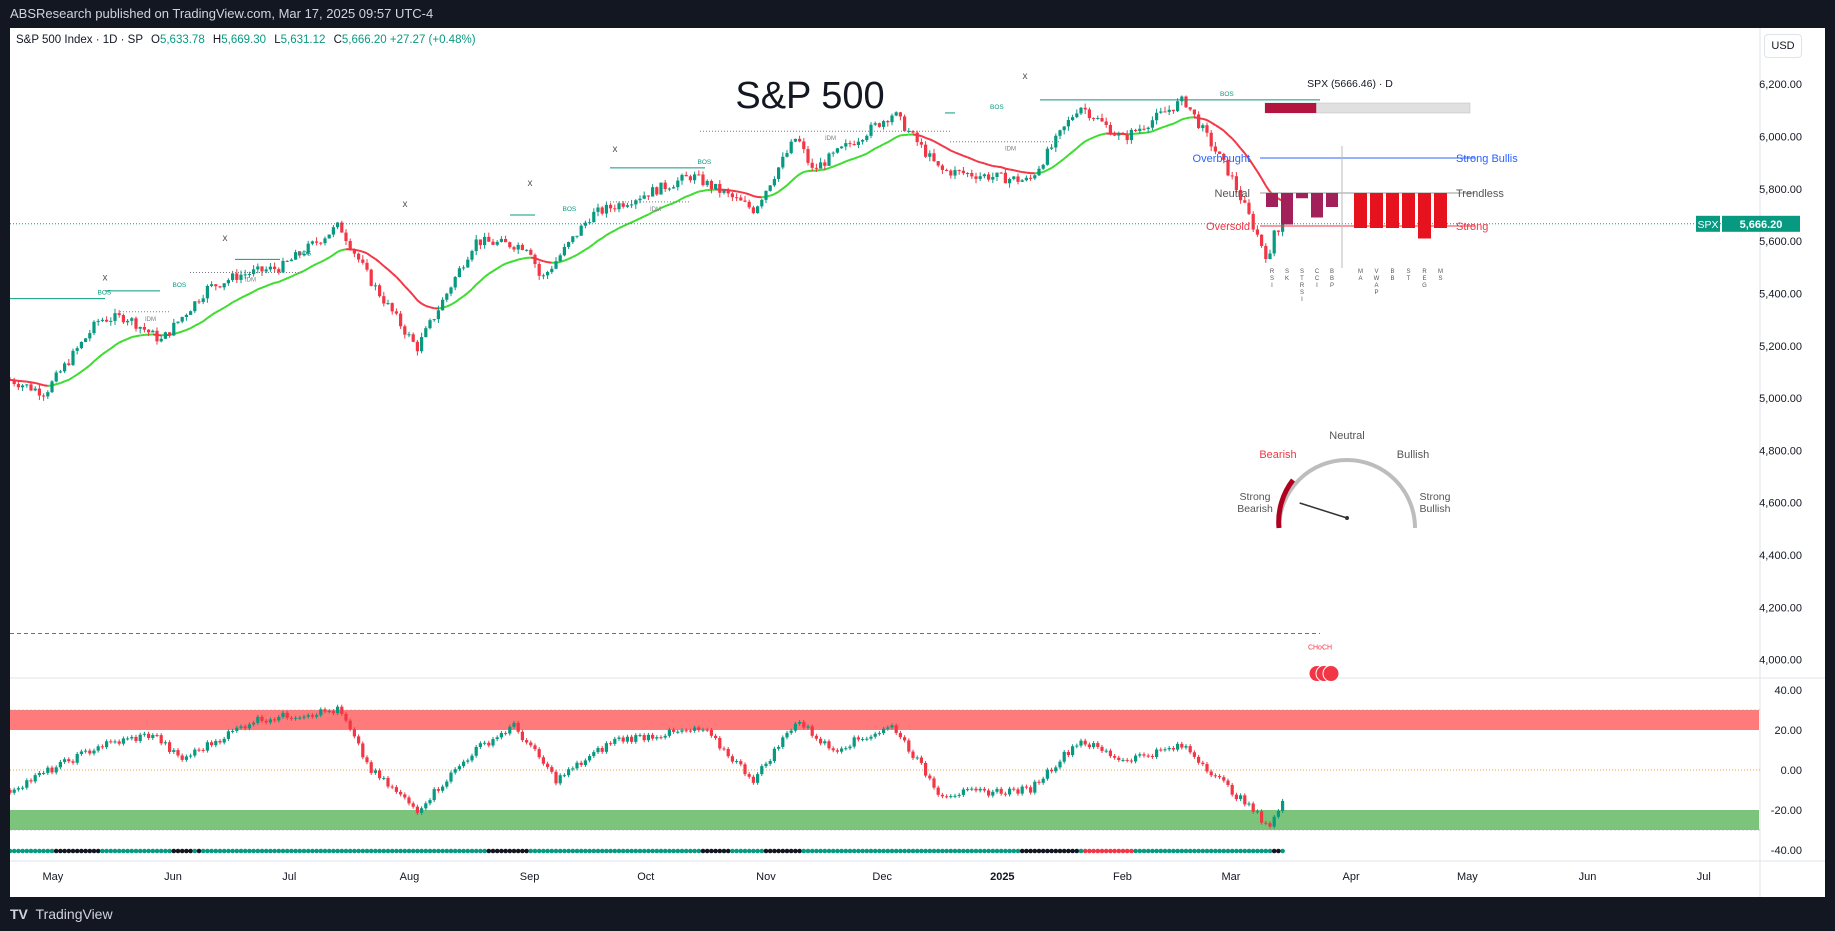 The width and height of the screenshot is (1835, 931). What do you see at coordinates (1347, 493) in the screenshot?
I see `gauge-arc` at bounding box center [1347, 493].